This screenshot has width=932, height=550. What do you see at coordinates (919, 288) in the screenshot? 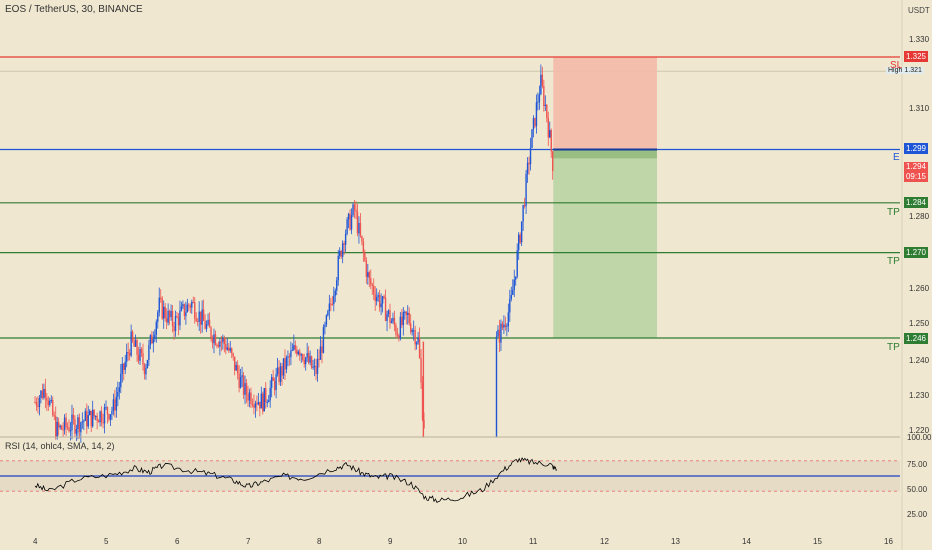
I see `price-tick: 1.260` at bounding box center [919, 288].